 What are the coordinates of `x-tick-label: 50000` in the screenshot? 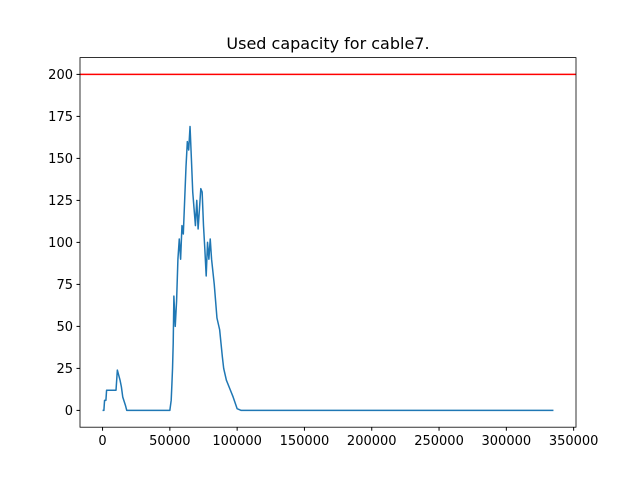 It's located at (169, 441).